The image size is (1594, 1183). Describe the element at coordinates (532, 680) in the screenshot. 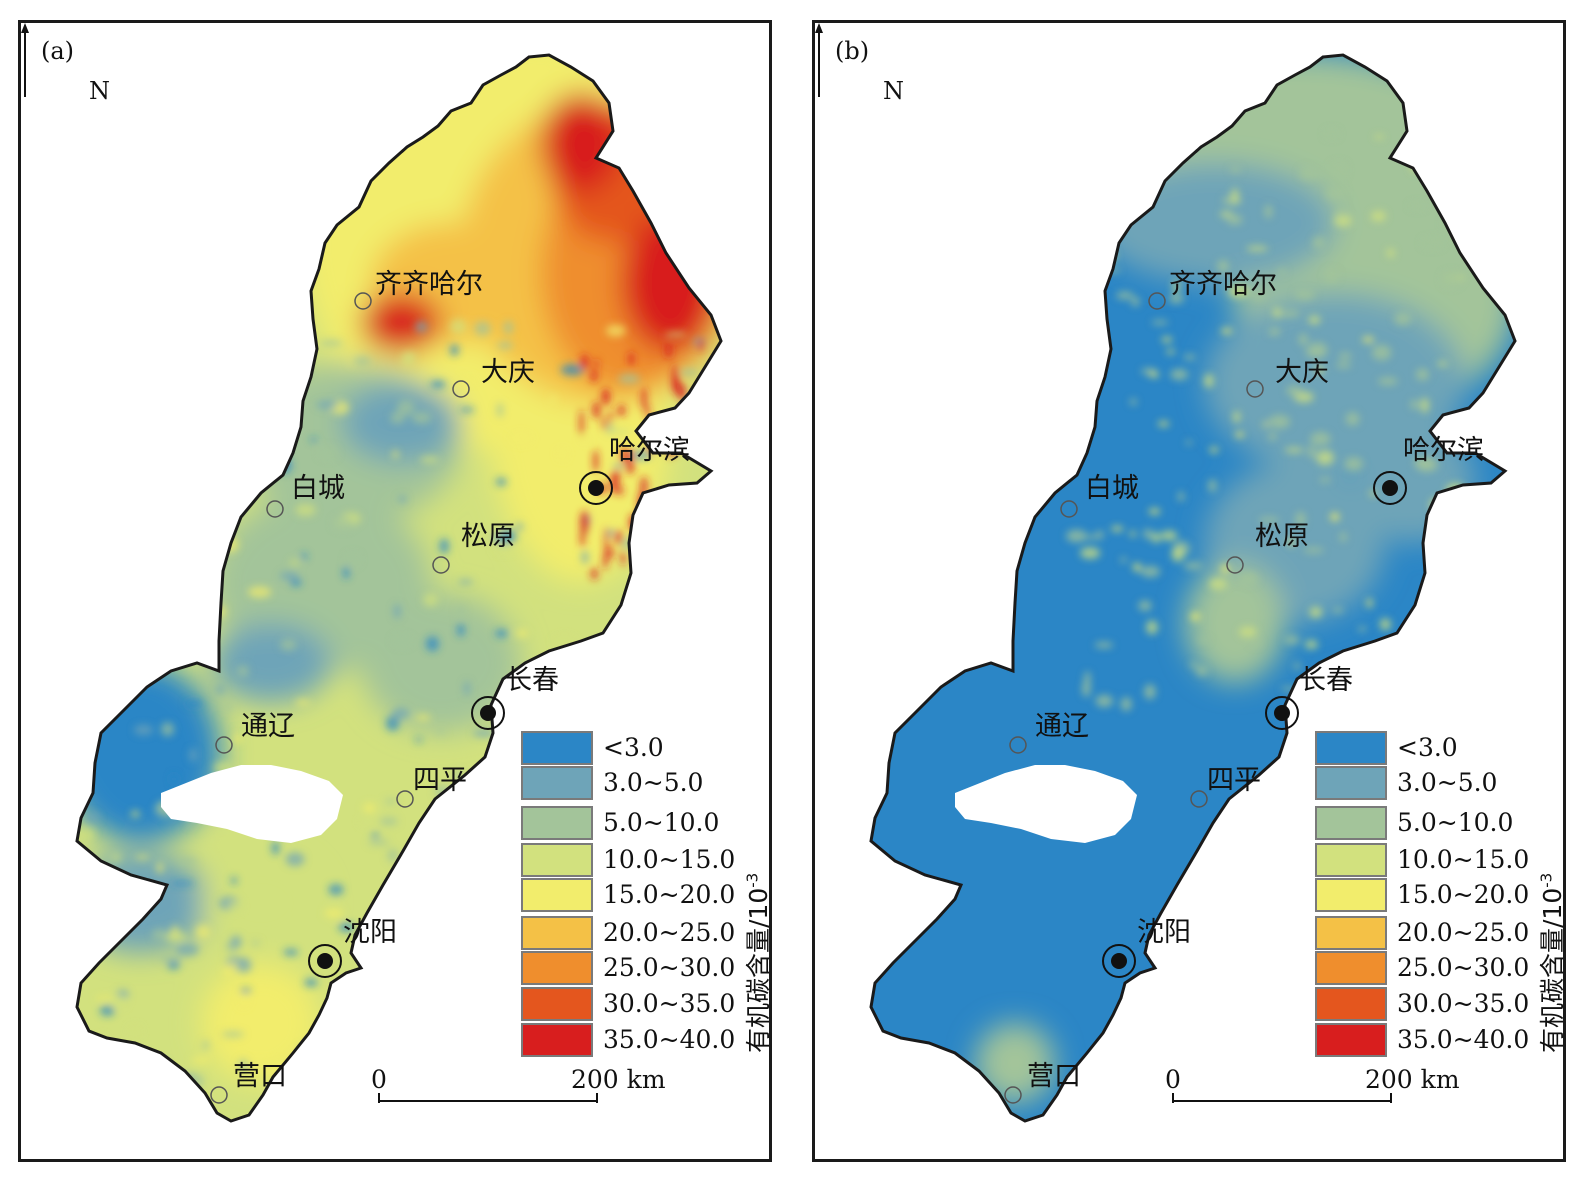

I see `city-label: 长春` at that location.